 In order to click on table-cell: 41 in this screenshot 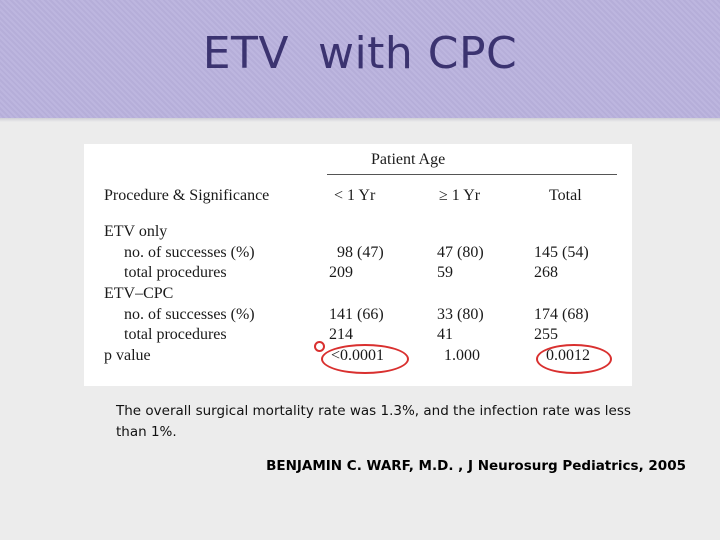, I will do `click(445, 334)`.